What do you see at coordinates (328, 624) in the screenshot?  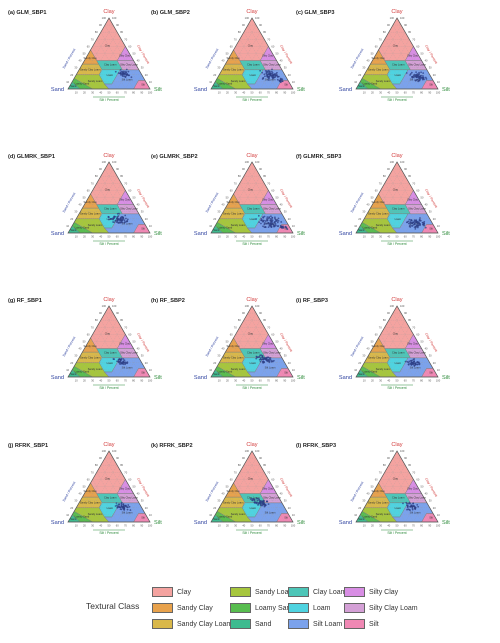 I see `legend-label: Silt Loam` at bounding box center [328, 624].